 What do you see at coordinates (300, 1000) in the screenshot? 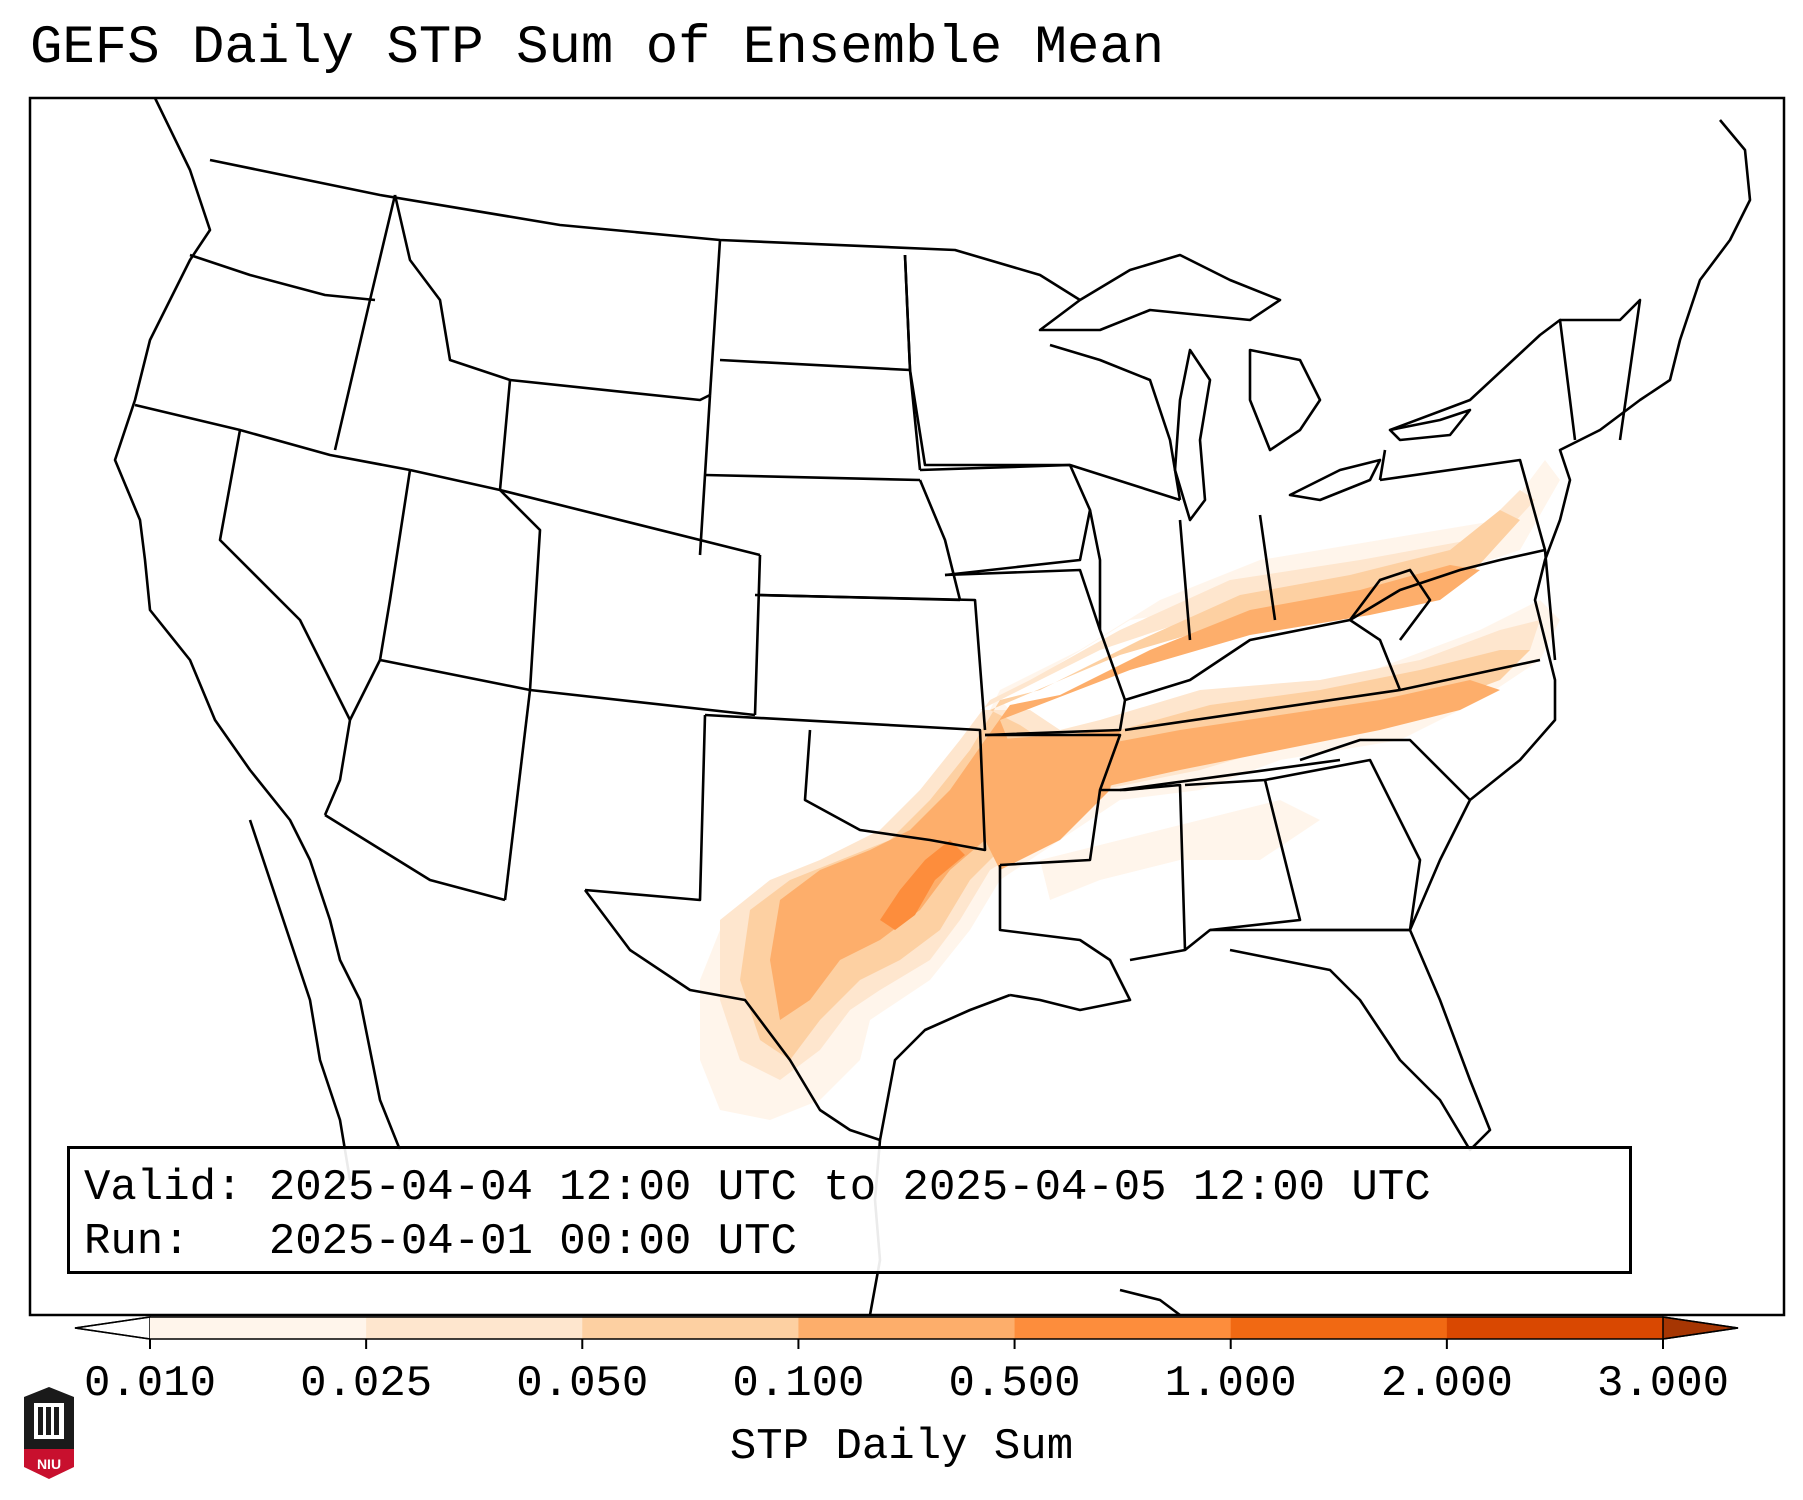
I see `baja-coastline` at bounding box center [300, 1000].